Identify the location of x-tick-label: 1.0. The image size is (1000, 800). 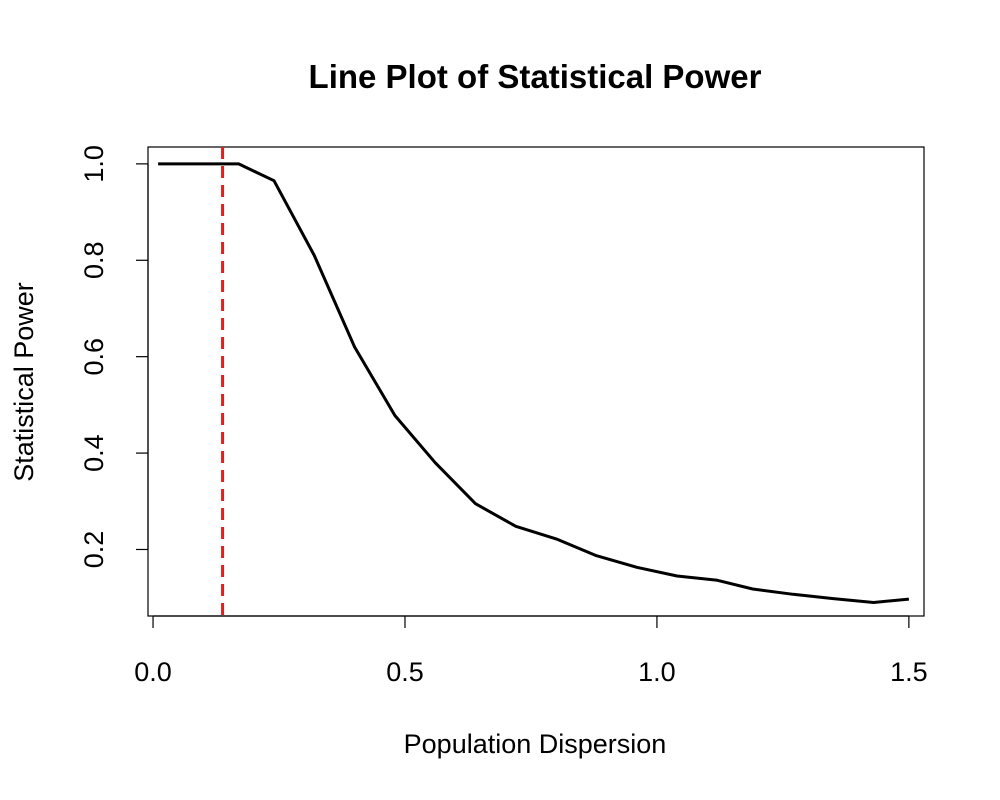
(657, 672).